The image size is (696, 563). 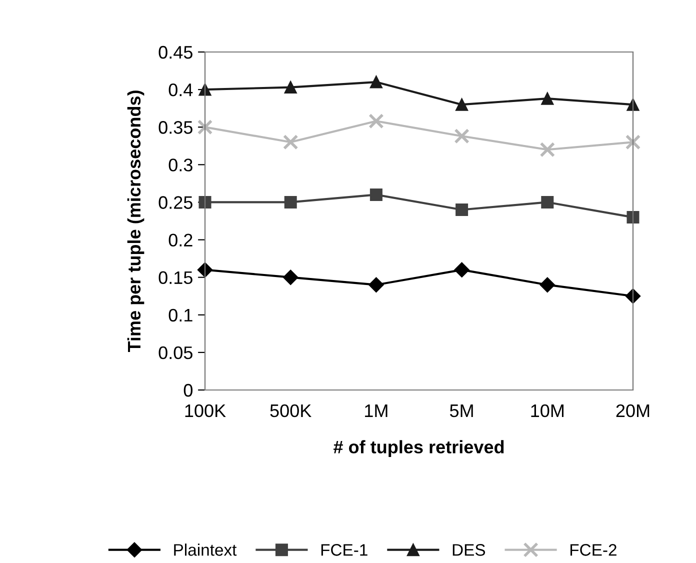 I want to click on x-tick-label: 10M, so click(x=547, y=411).